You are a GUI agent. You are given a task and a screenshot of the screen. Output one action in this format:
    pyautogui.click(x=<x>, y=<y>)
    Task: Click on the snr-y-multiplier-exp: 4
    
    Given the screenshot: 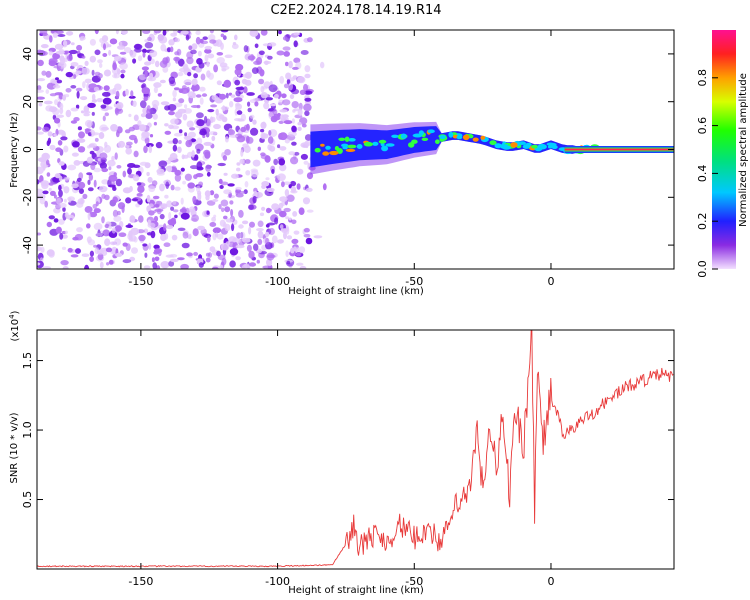 What is the action you would take?
    pyautogui.click(x=12, y=316)
    